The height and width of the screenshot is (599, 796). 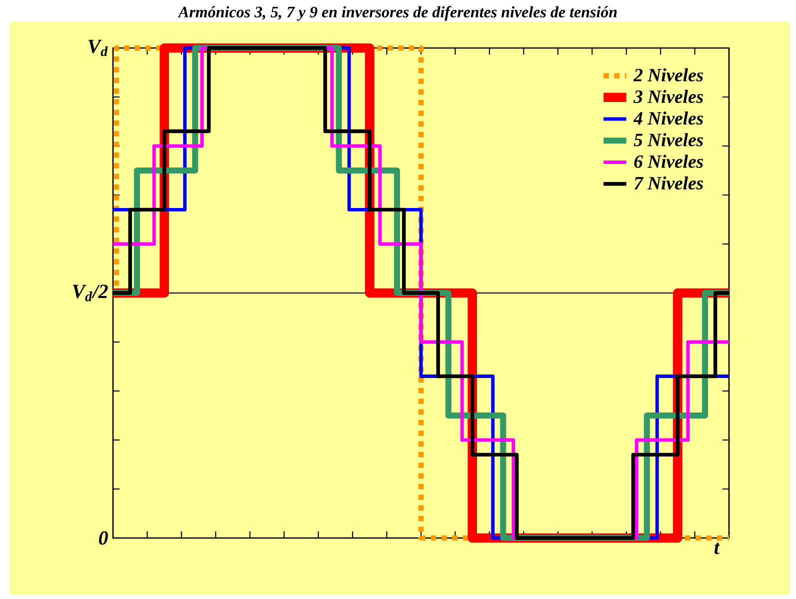 What do you see at coordinates (668, 97) in the screenshot?
I see `legend-label: 3 Niveles` at bounding box center [668, 97].